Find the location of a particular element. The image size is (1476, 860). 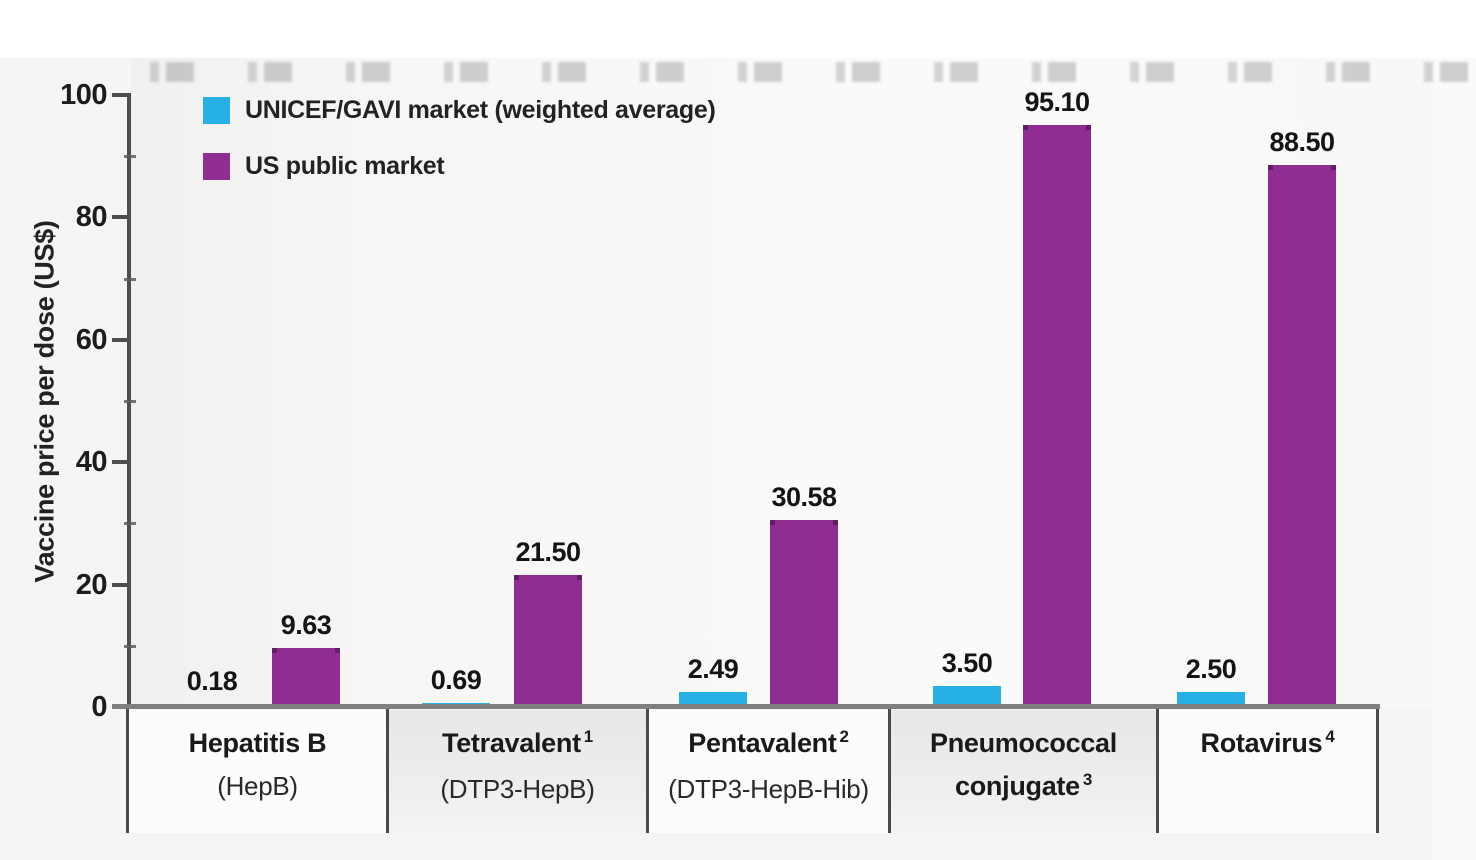

legend-label-unicef: UNICEF/GAVI market (weighted average) is located at coordinates (480, 110).